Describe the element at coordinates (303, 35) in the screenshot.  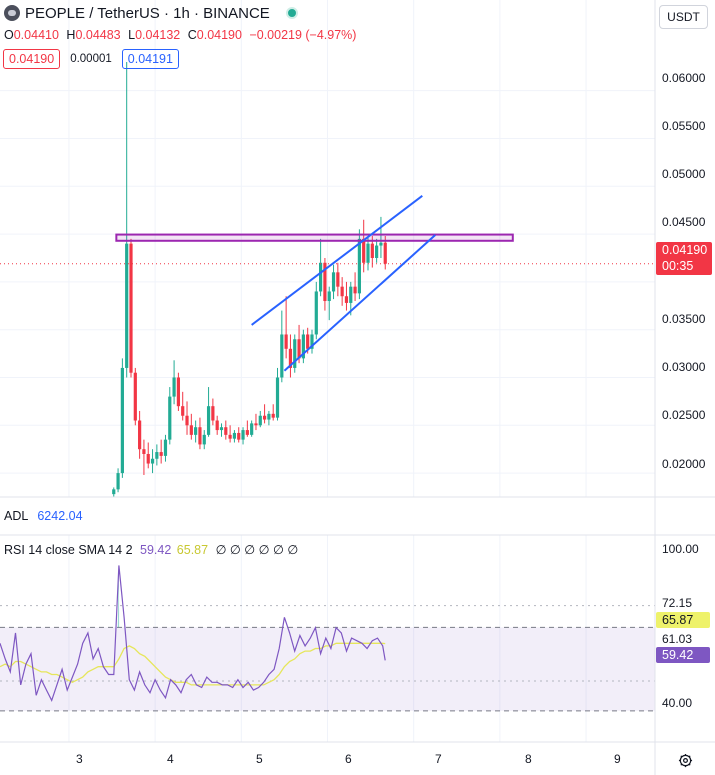
I see `change-value: −0.00219 (−4.97%)` at that location.